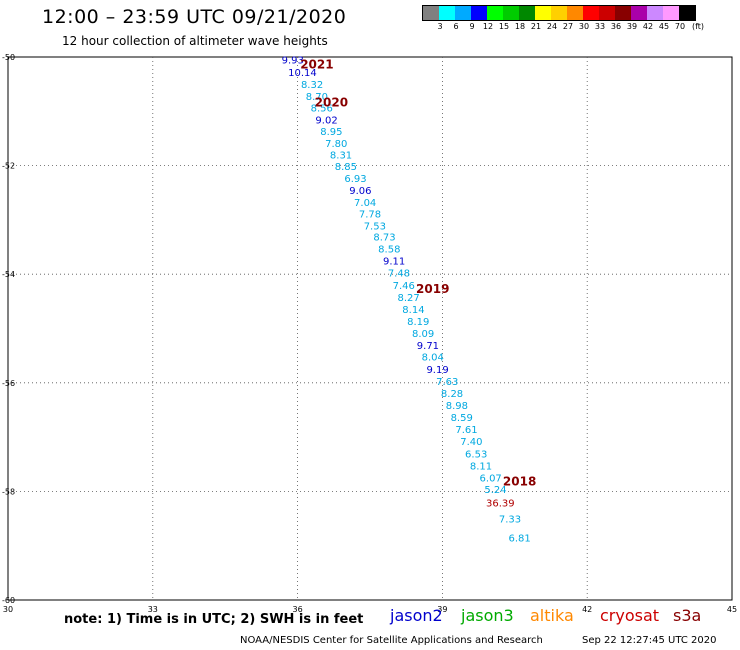 This screenshot has height=650, width=740. What do you see at coordinates (568, 26) in the screenshot?
I see `legend-tick-label: 27` at bounding box center [568, 26].